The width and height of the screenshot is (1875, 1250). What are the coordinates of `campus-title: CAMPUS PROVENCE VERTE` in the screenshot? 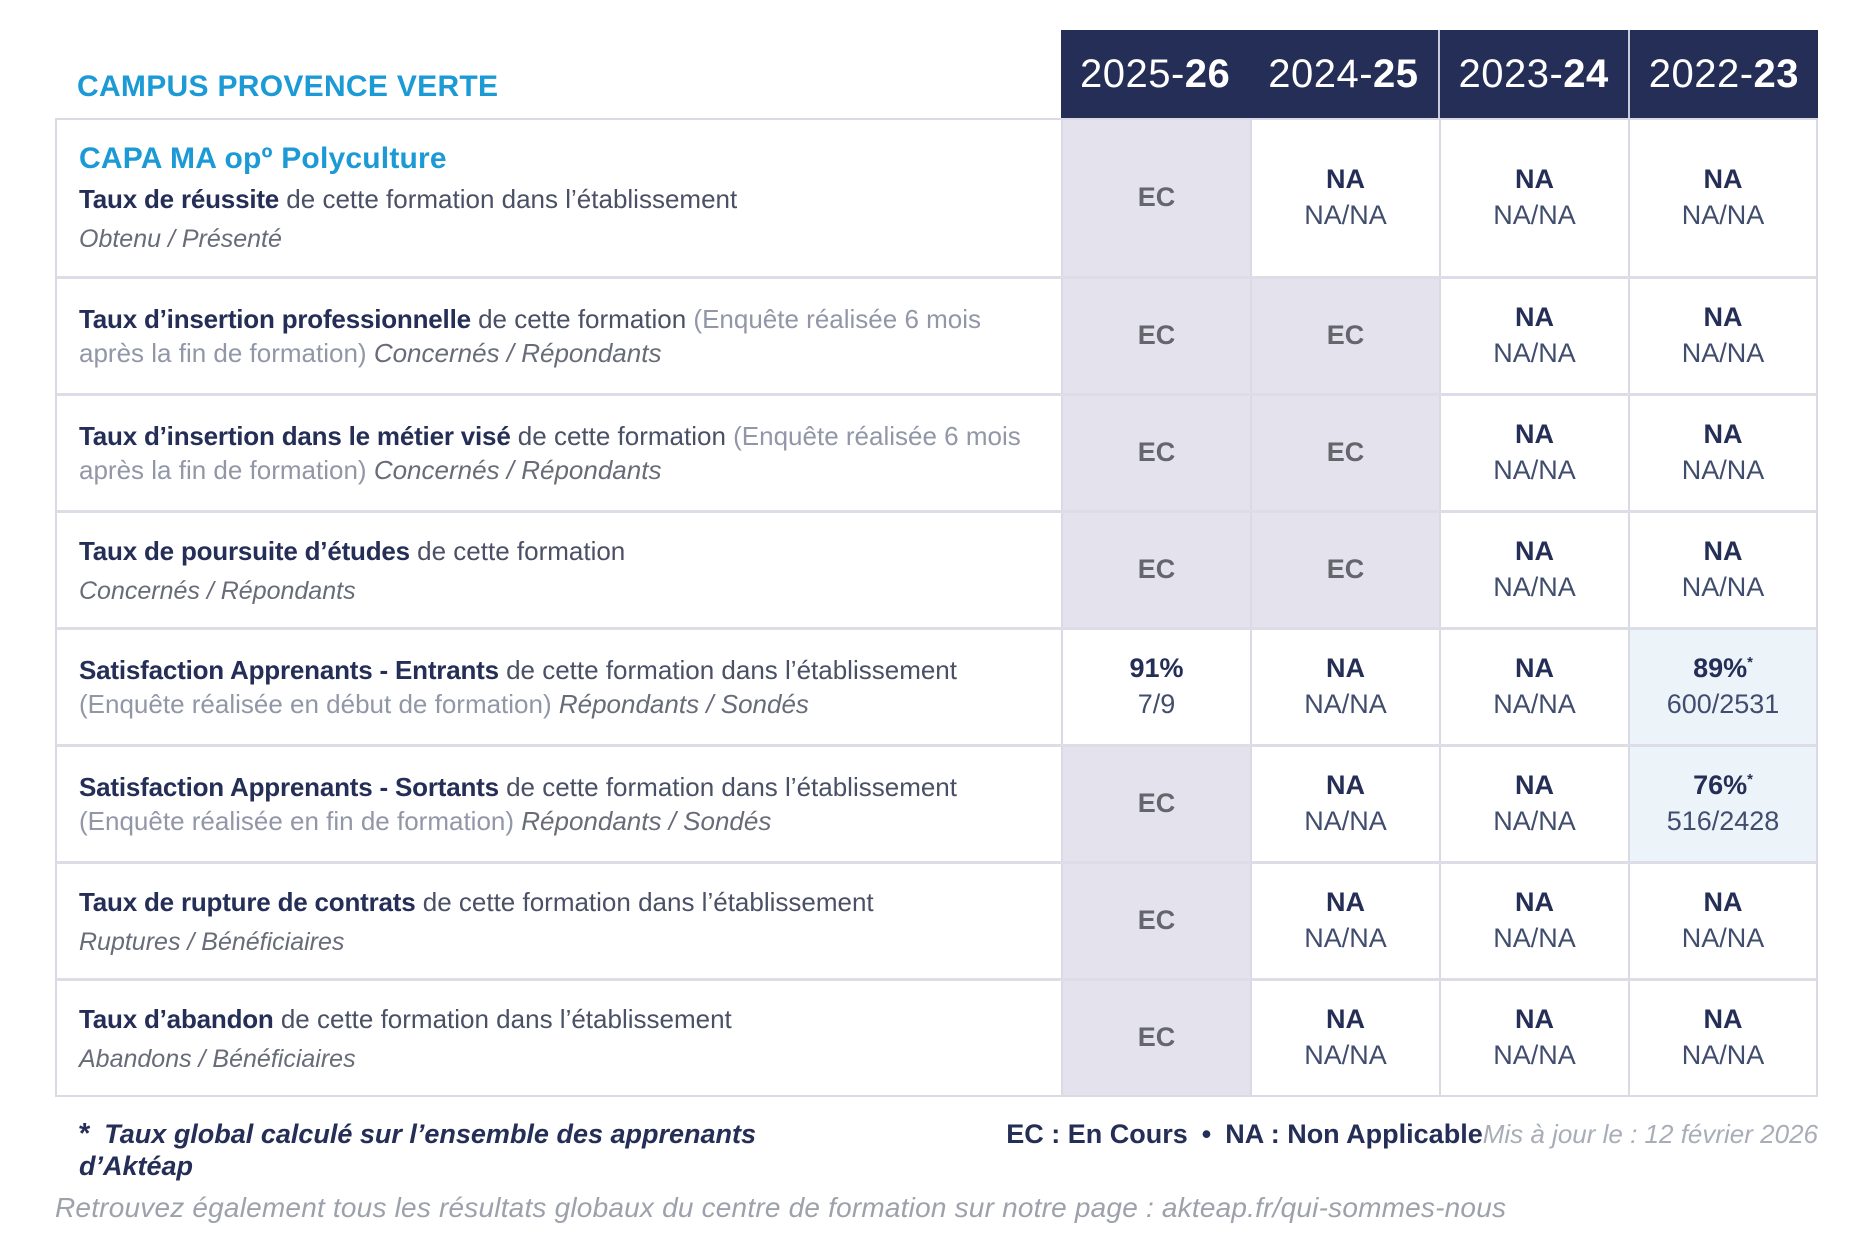 It's located at (288, 86).